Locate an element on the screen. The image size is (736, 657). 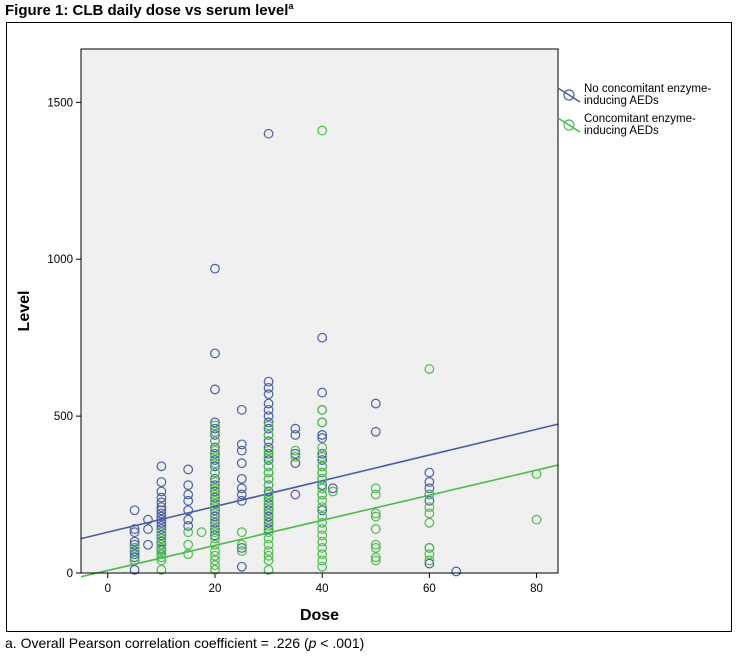
x-tick-label: 60 is located at coordinates (429, 589).